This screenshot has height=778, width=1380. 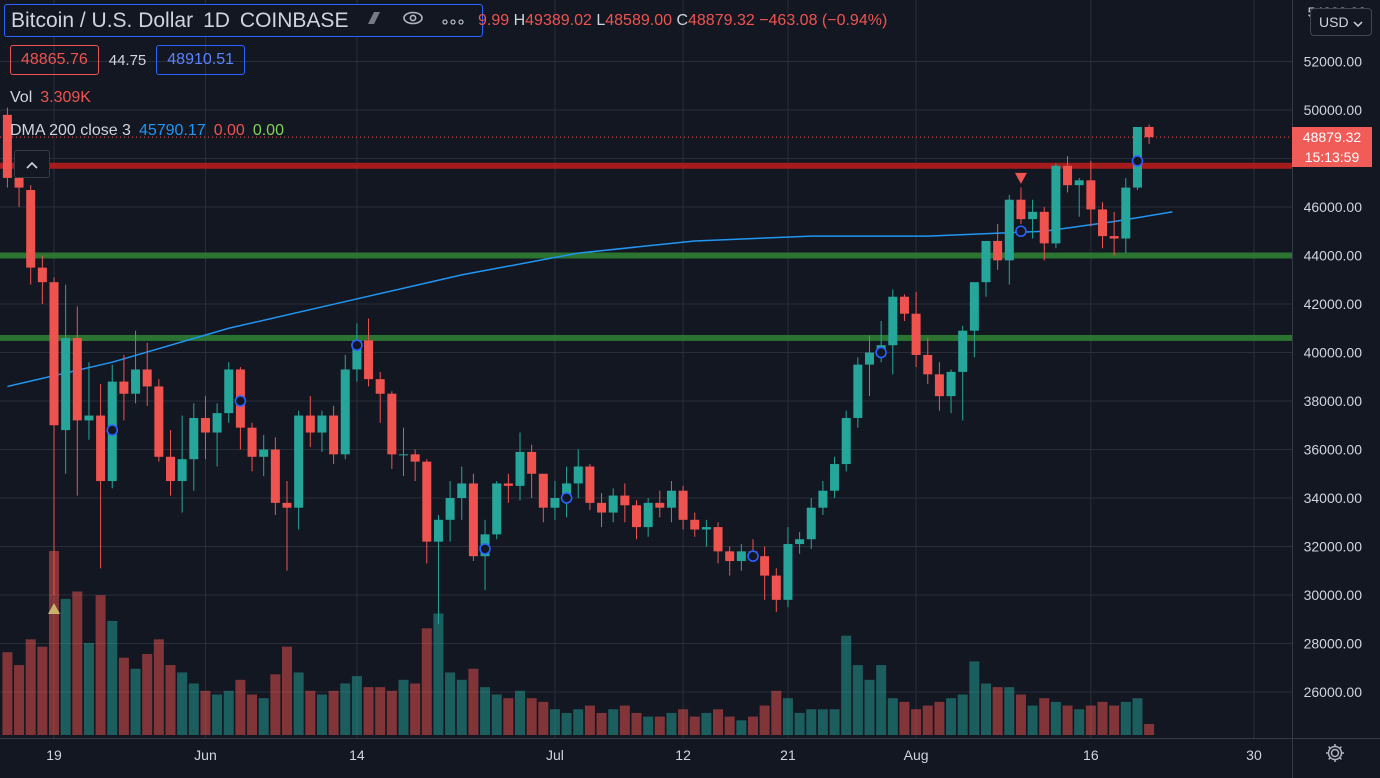 I want to click on exchange-label: COINBASE, so click(x=294, y=20).